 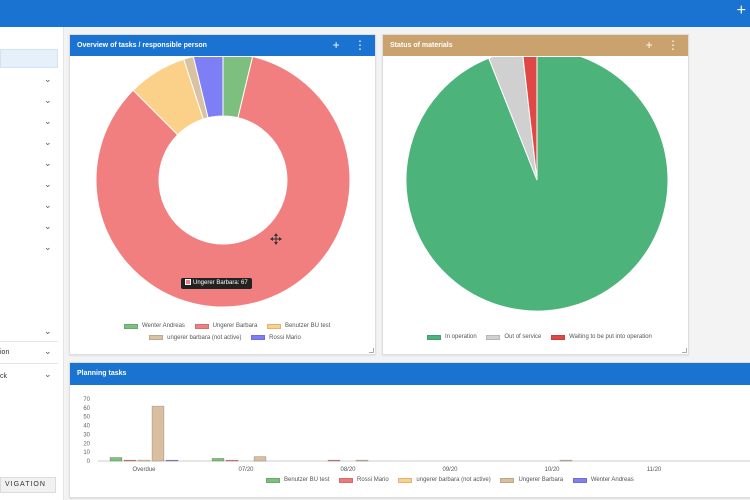 I want to click on y-tick-label: 0, so click(x=89, y=462).